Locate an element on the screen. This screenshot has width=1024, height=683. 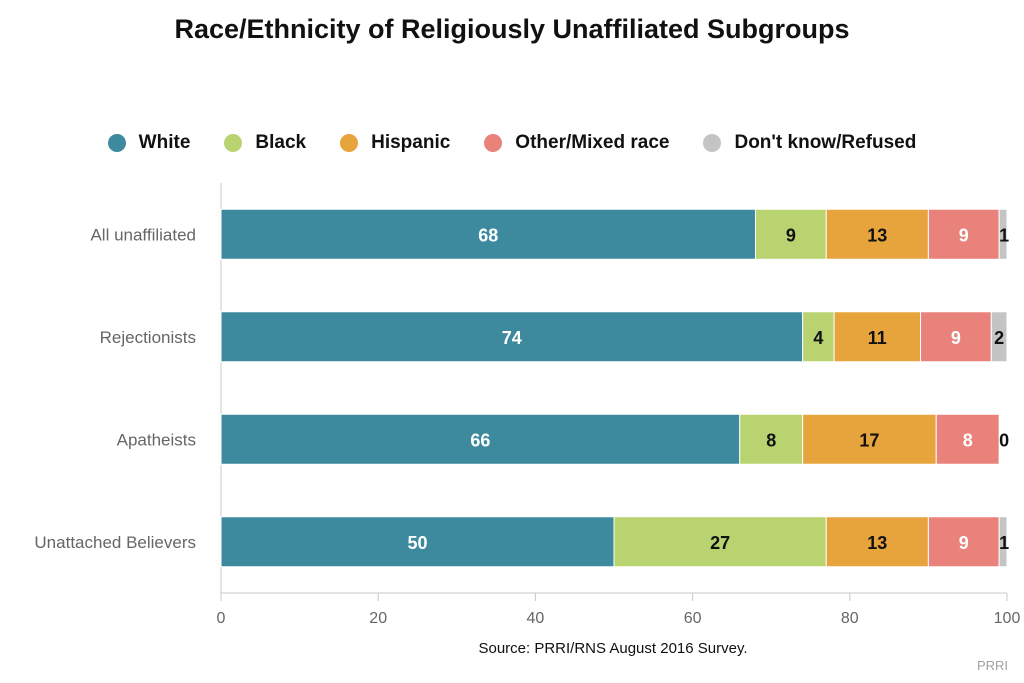
legend-label: Black is located at coordinates (281, 142).